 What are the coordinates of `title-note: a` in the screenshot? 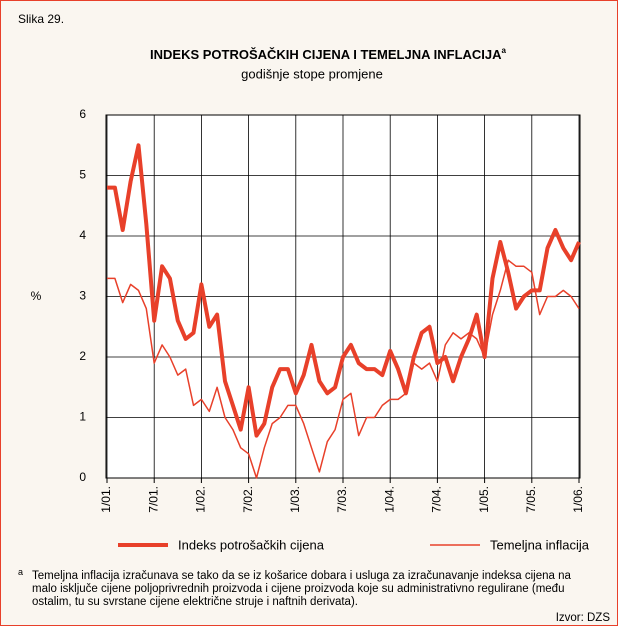 It's located at (504, 50).